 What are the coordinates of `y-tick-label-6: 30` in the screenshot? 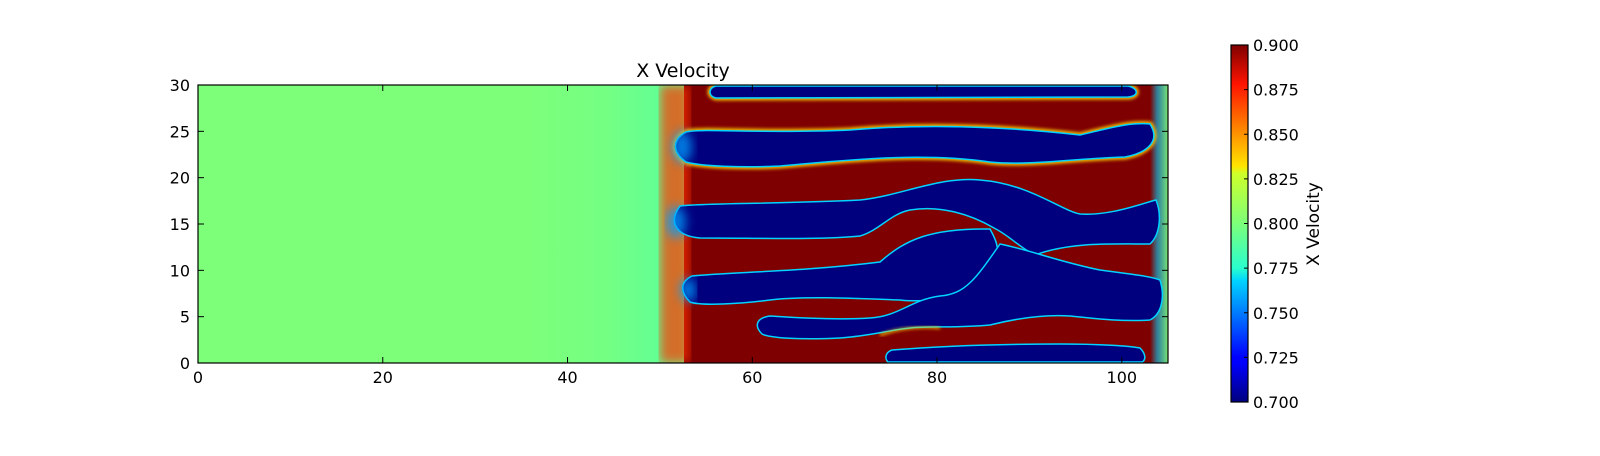 It's located at (180, 85).